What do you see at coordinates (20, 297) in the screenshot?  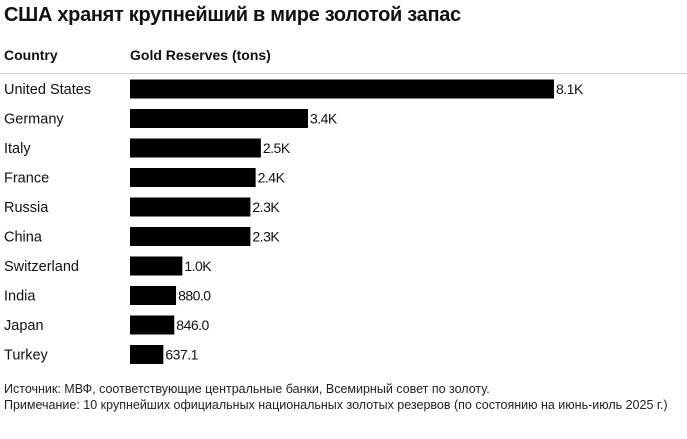 I see `country-label: India` at bounding box center [20, 297].